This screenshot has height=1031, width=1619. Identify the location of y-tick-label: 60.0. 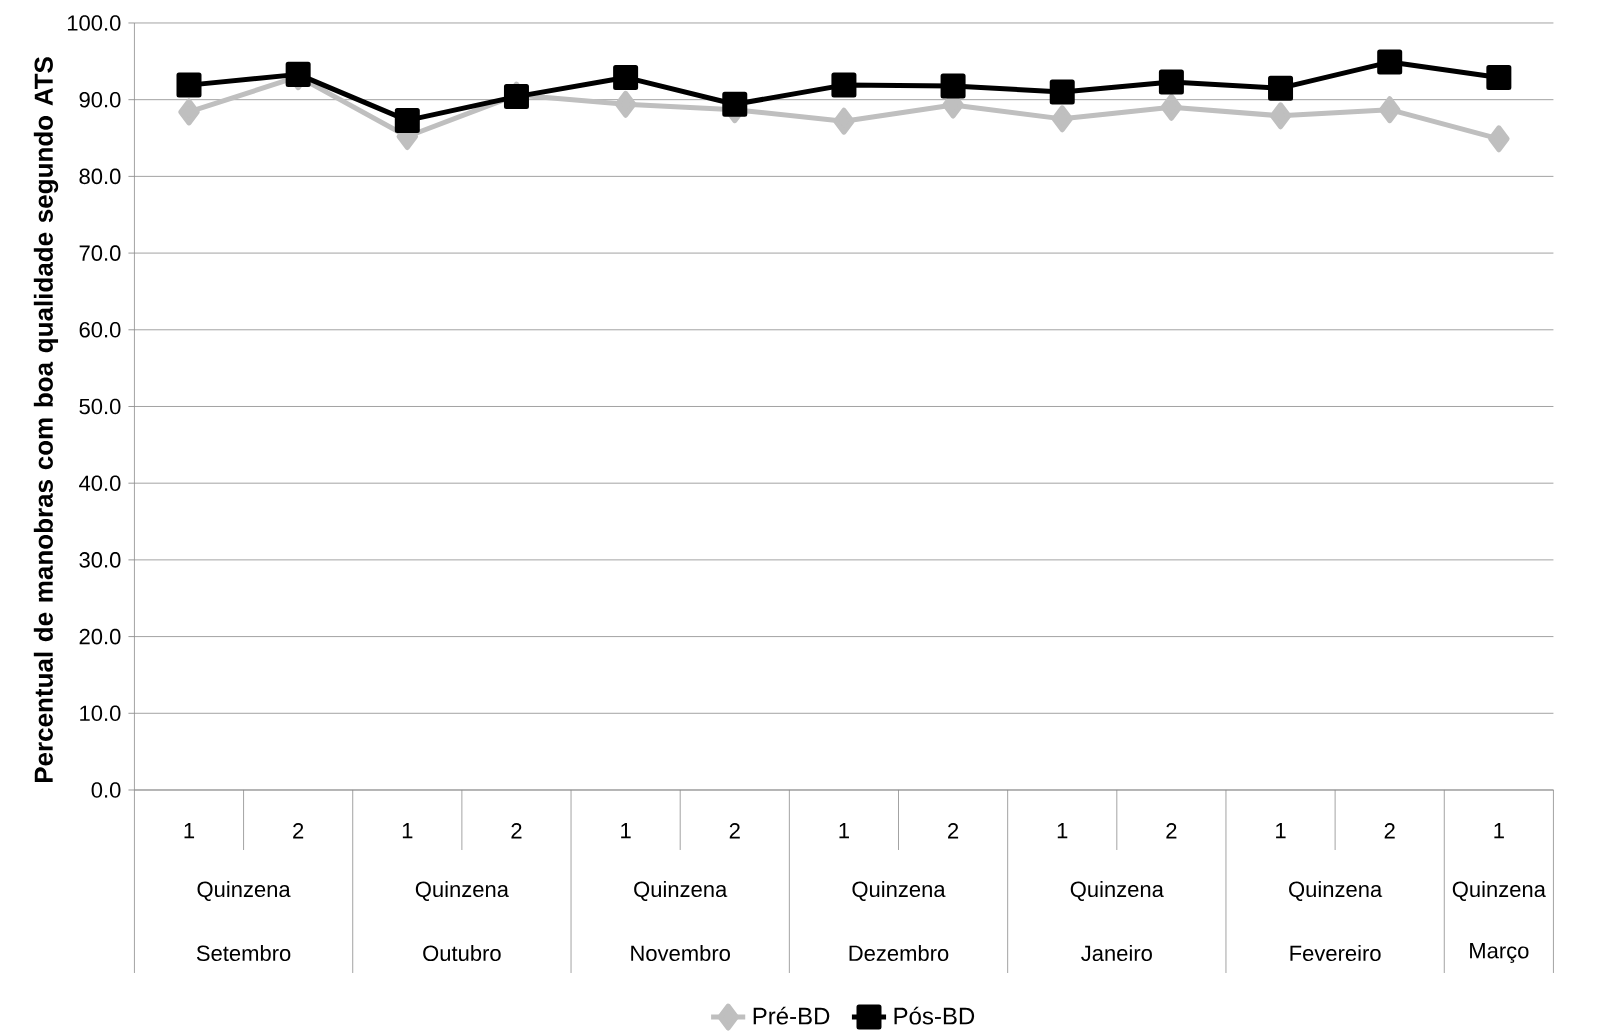
(100, 330).